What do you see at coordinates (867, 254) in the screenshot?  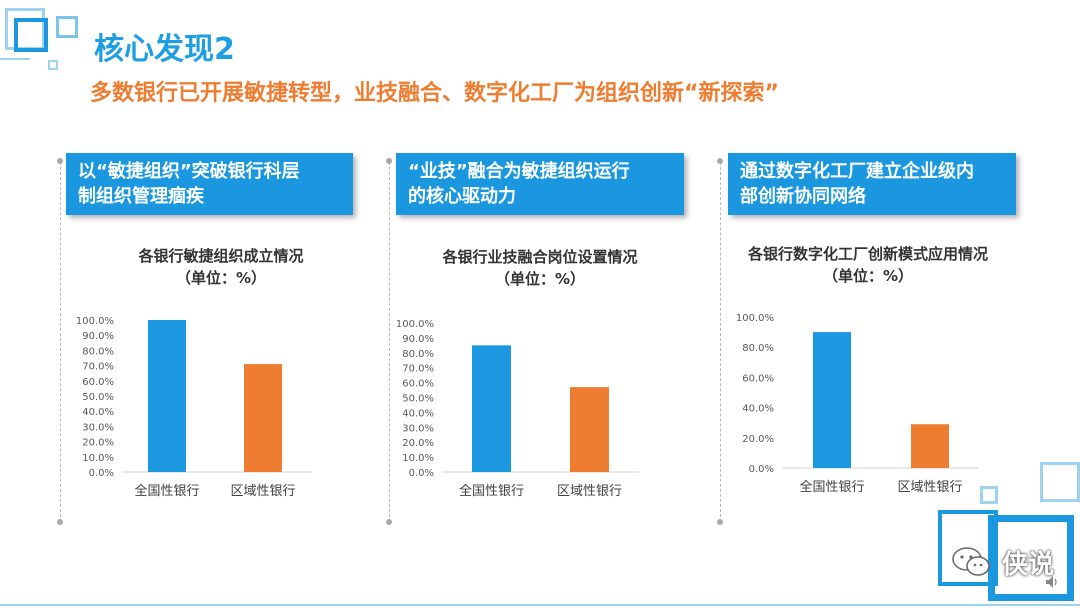 I see `chart-3-title: 各银行数字化工厂创新模式应用情况` at bounding box center [867, 254].